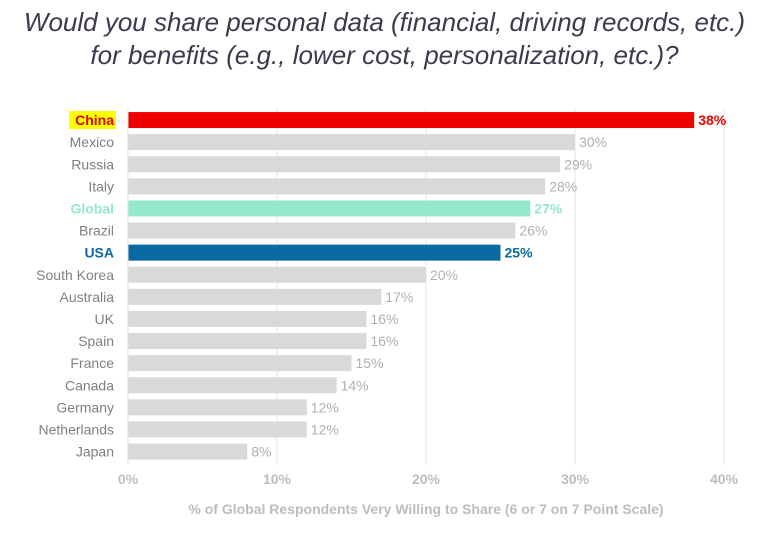 This screenshot has width=769, height=535. I want to click on value-label: 25%, so click(519, 253).